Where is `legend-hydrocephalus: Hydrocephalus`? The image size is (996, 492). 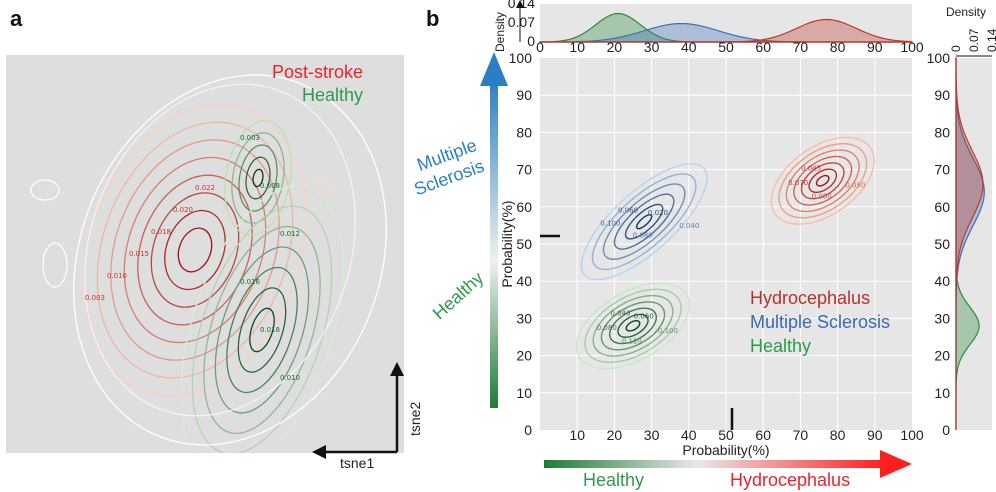 legend-hydrocephalus: Hydrocephalus is located at coordinates (810, 298).